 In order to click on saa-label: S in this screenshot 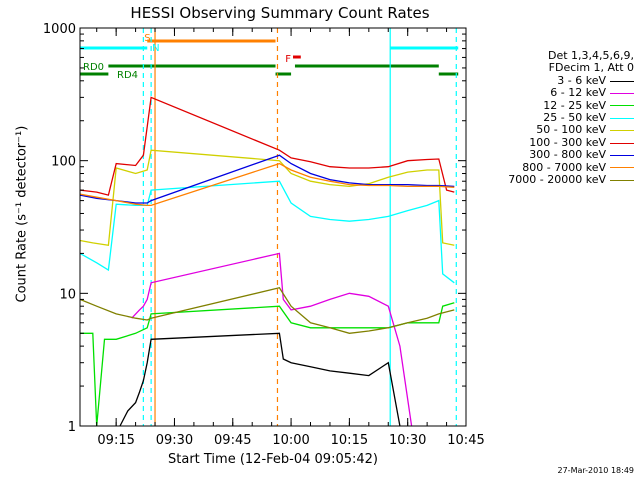, I will do `click(147, 38)`.